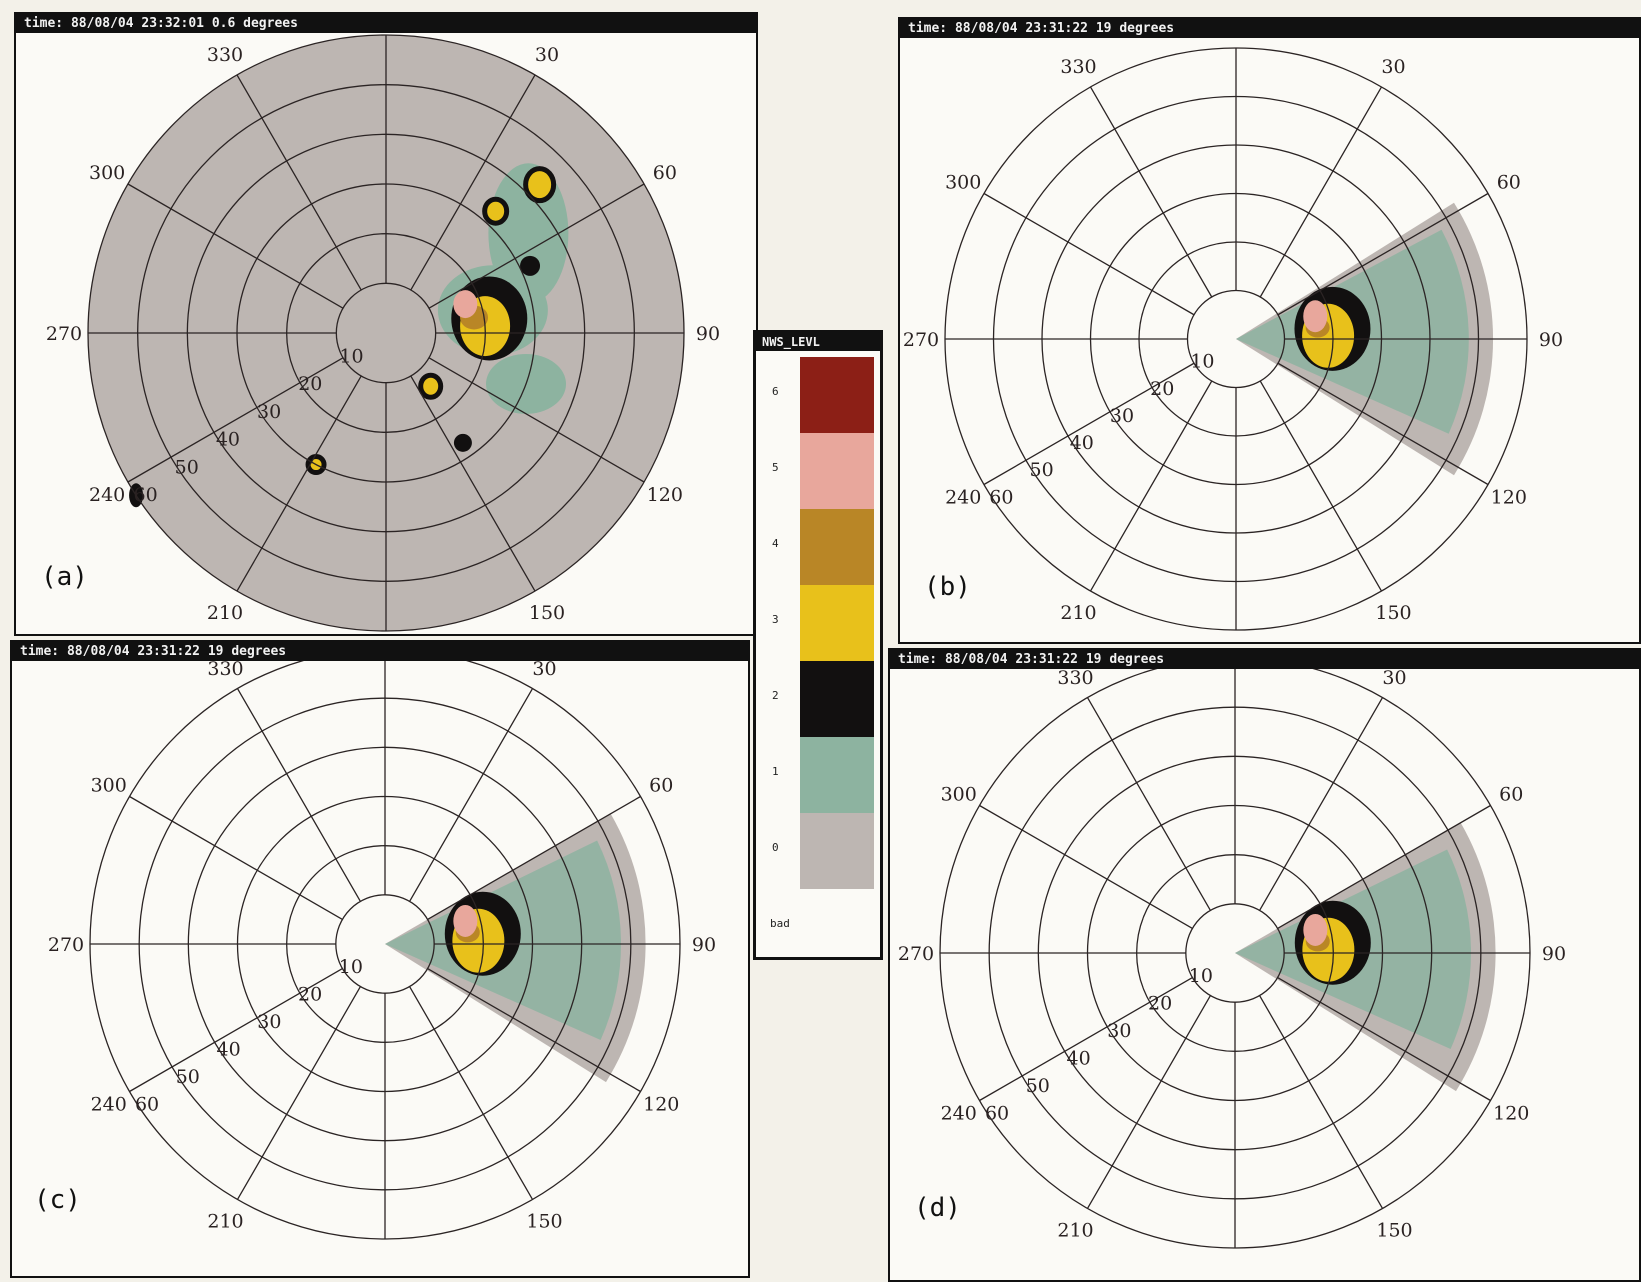 The width and height of the screenshot is (1641, 1282). Describe the element at coordinates (775, 695) in the screenshot. I see `legend-label-level-2: 2` at that location.